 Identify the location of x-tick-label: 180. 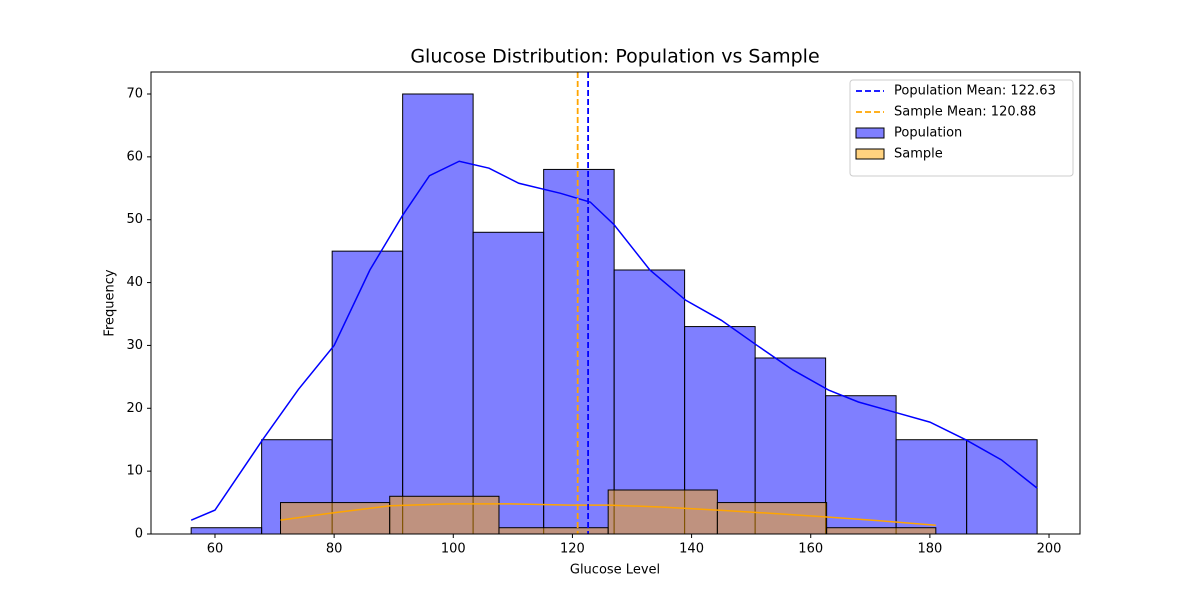
(929, 549).